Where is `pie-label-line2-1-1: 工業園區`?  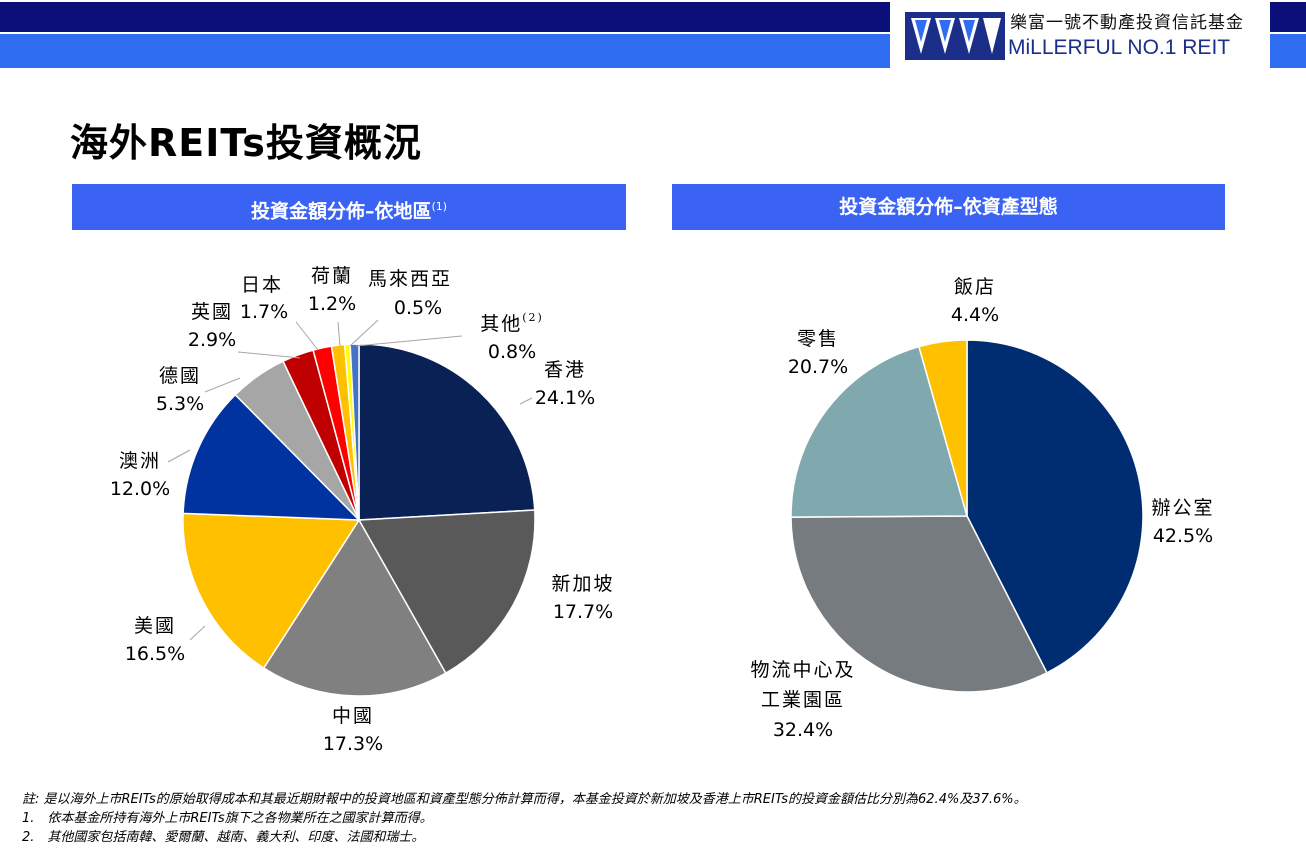
pie-label-line2-1-1: 工業園區 is located at coordinates (803, 700).